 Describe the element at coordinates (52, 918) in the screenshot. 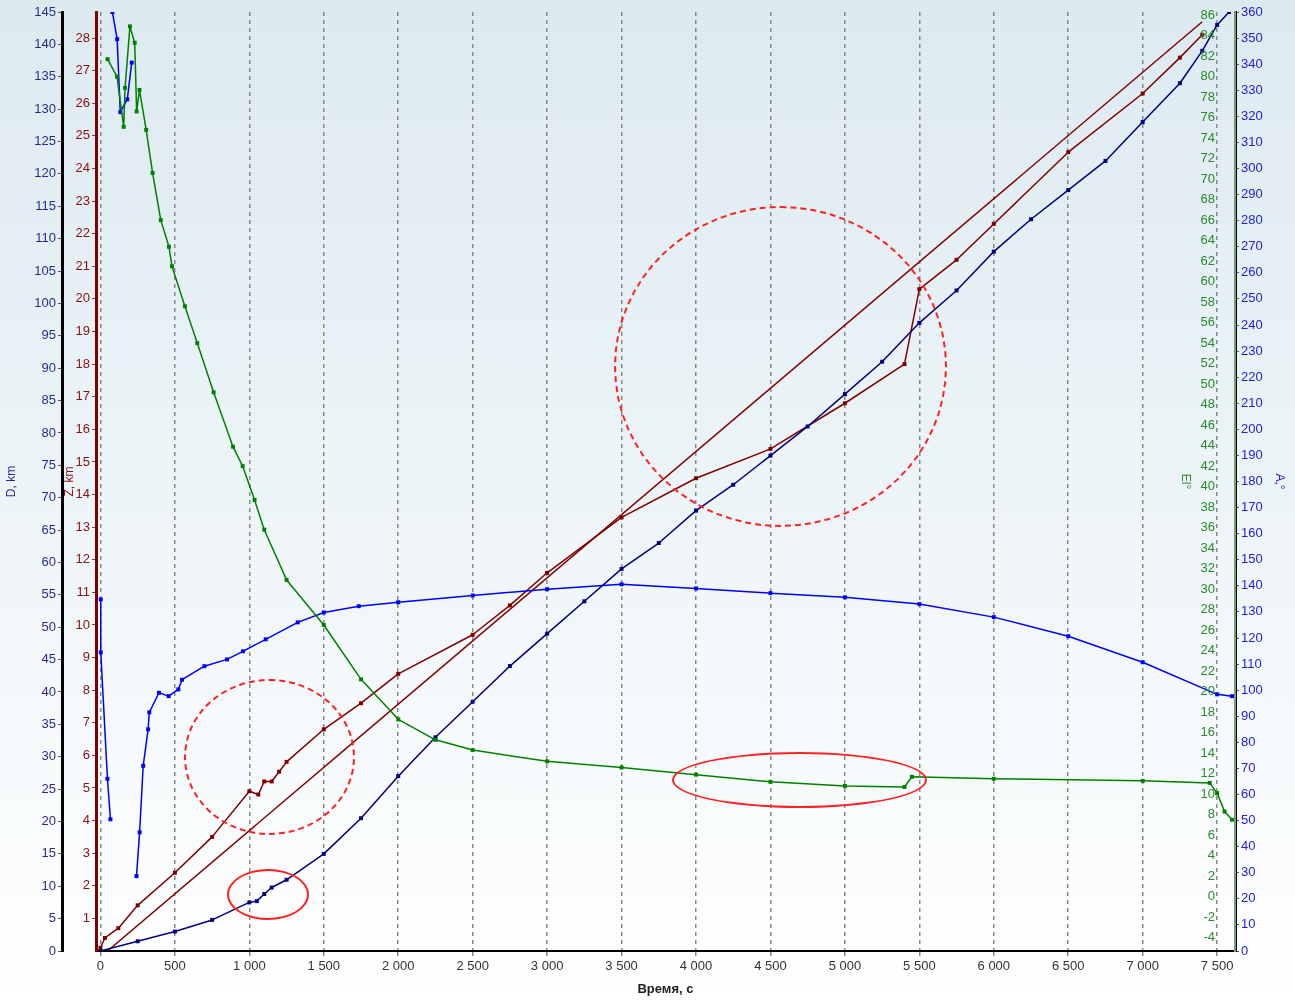

I see `y-tick-label: 5` at that location.